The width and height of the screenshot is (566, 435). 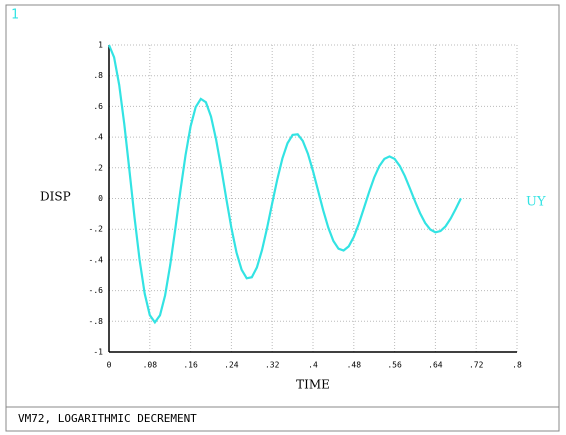 I want to click on y-axis-label: DISP, so click(x=55, y=197).